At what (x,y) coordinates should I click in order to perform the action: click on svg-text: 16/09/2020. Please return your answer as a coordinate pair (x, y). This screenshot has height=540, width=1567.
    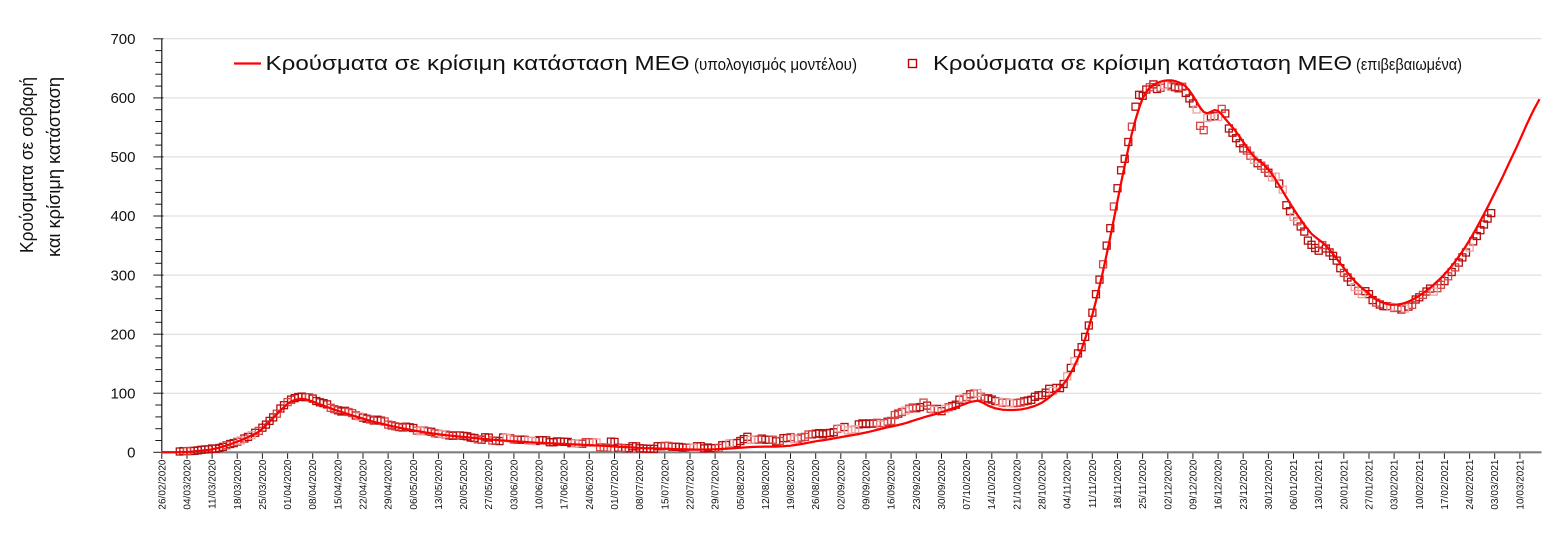
    Looking at the image, I should click on (892, 484).